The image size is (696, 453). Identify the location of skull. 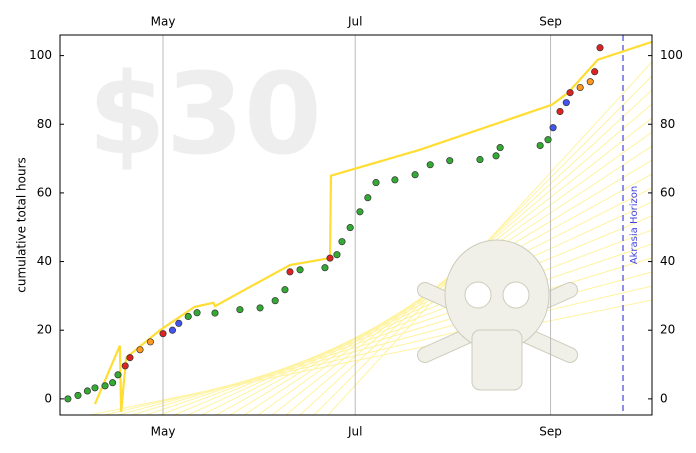
(497, 315).